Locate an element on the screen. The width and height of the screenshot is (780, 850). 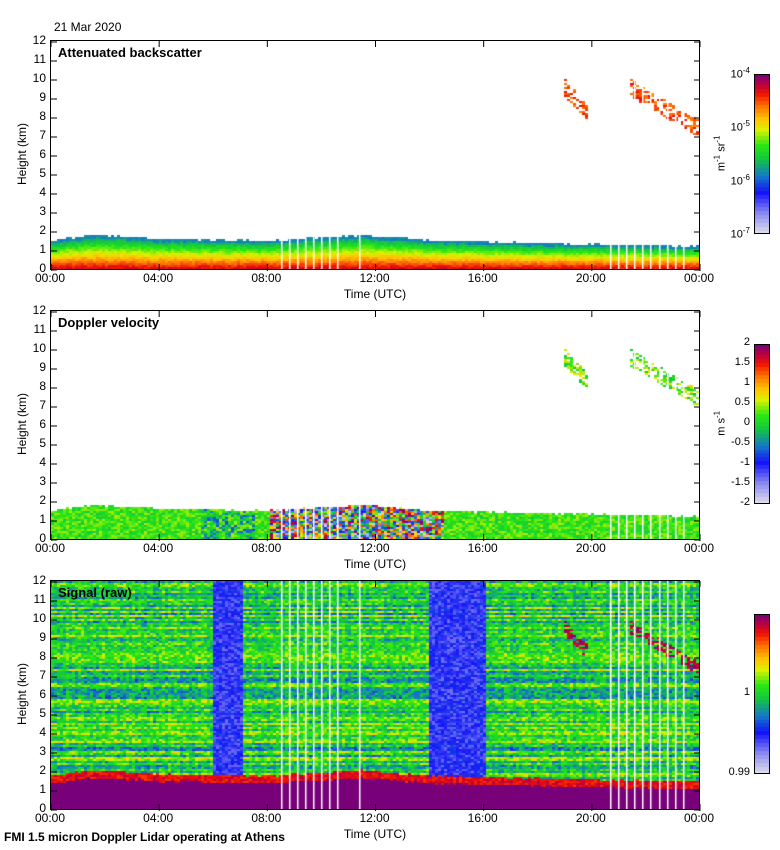
colorbar-unit-label: m s-1 is located at coordinates (720, 423).